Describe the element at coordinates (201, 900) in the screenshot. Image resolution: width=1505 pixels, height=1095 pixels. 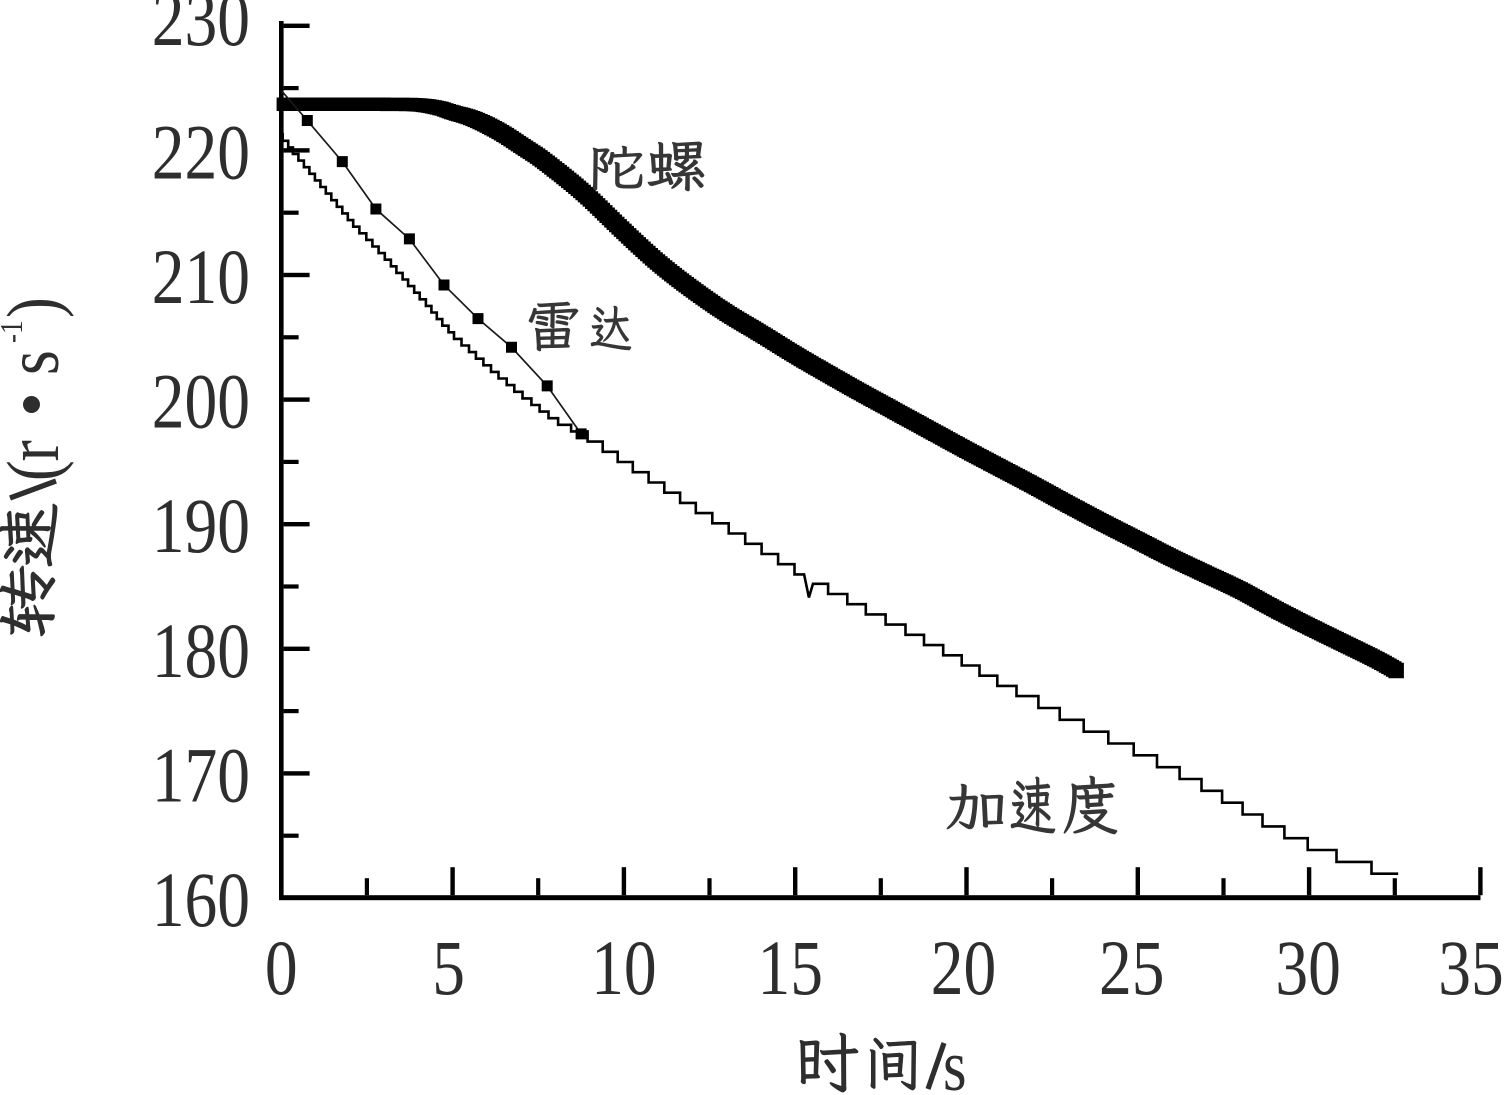
I see `svg-text: 160` at that location.